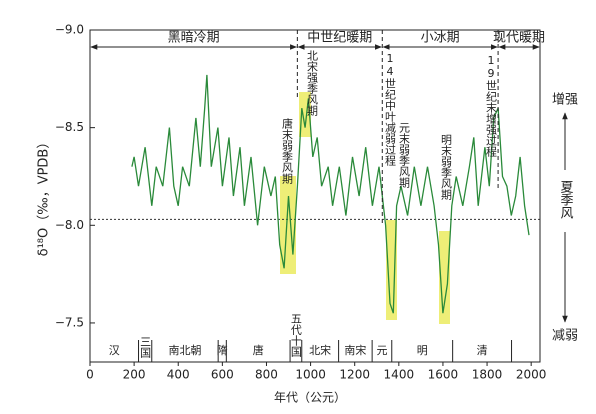 The image size is (596, 414). I want to click on y-tick-label: −8.5, so click(69, 127).